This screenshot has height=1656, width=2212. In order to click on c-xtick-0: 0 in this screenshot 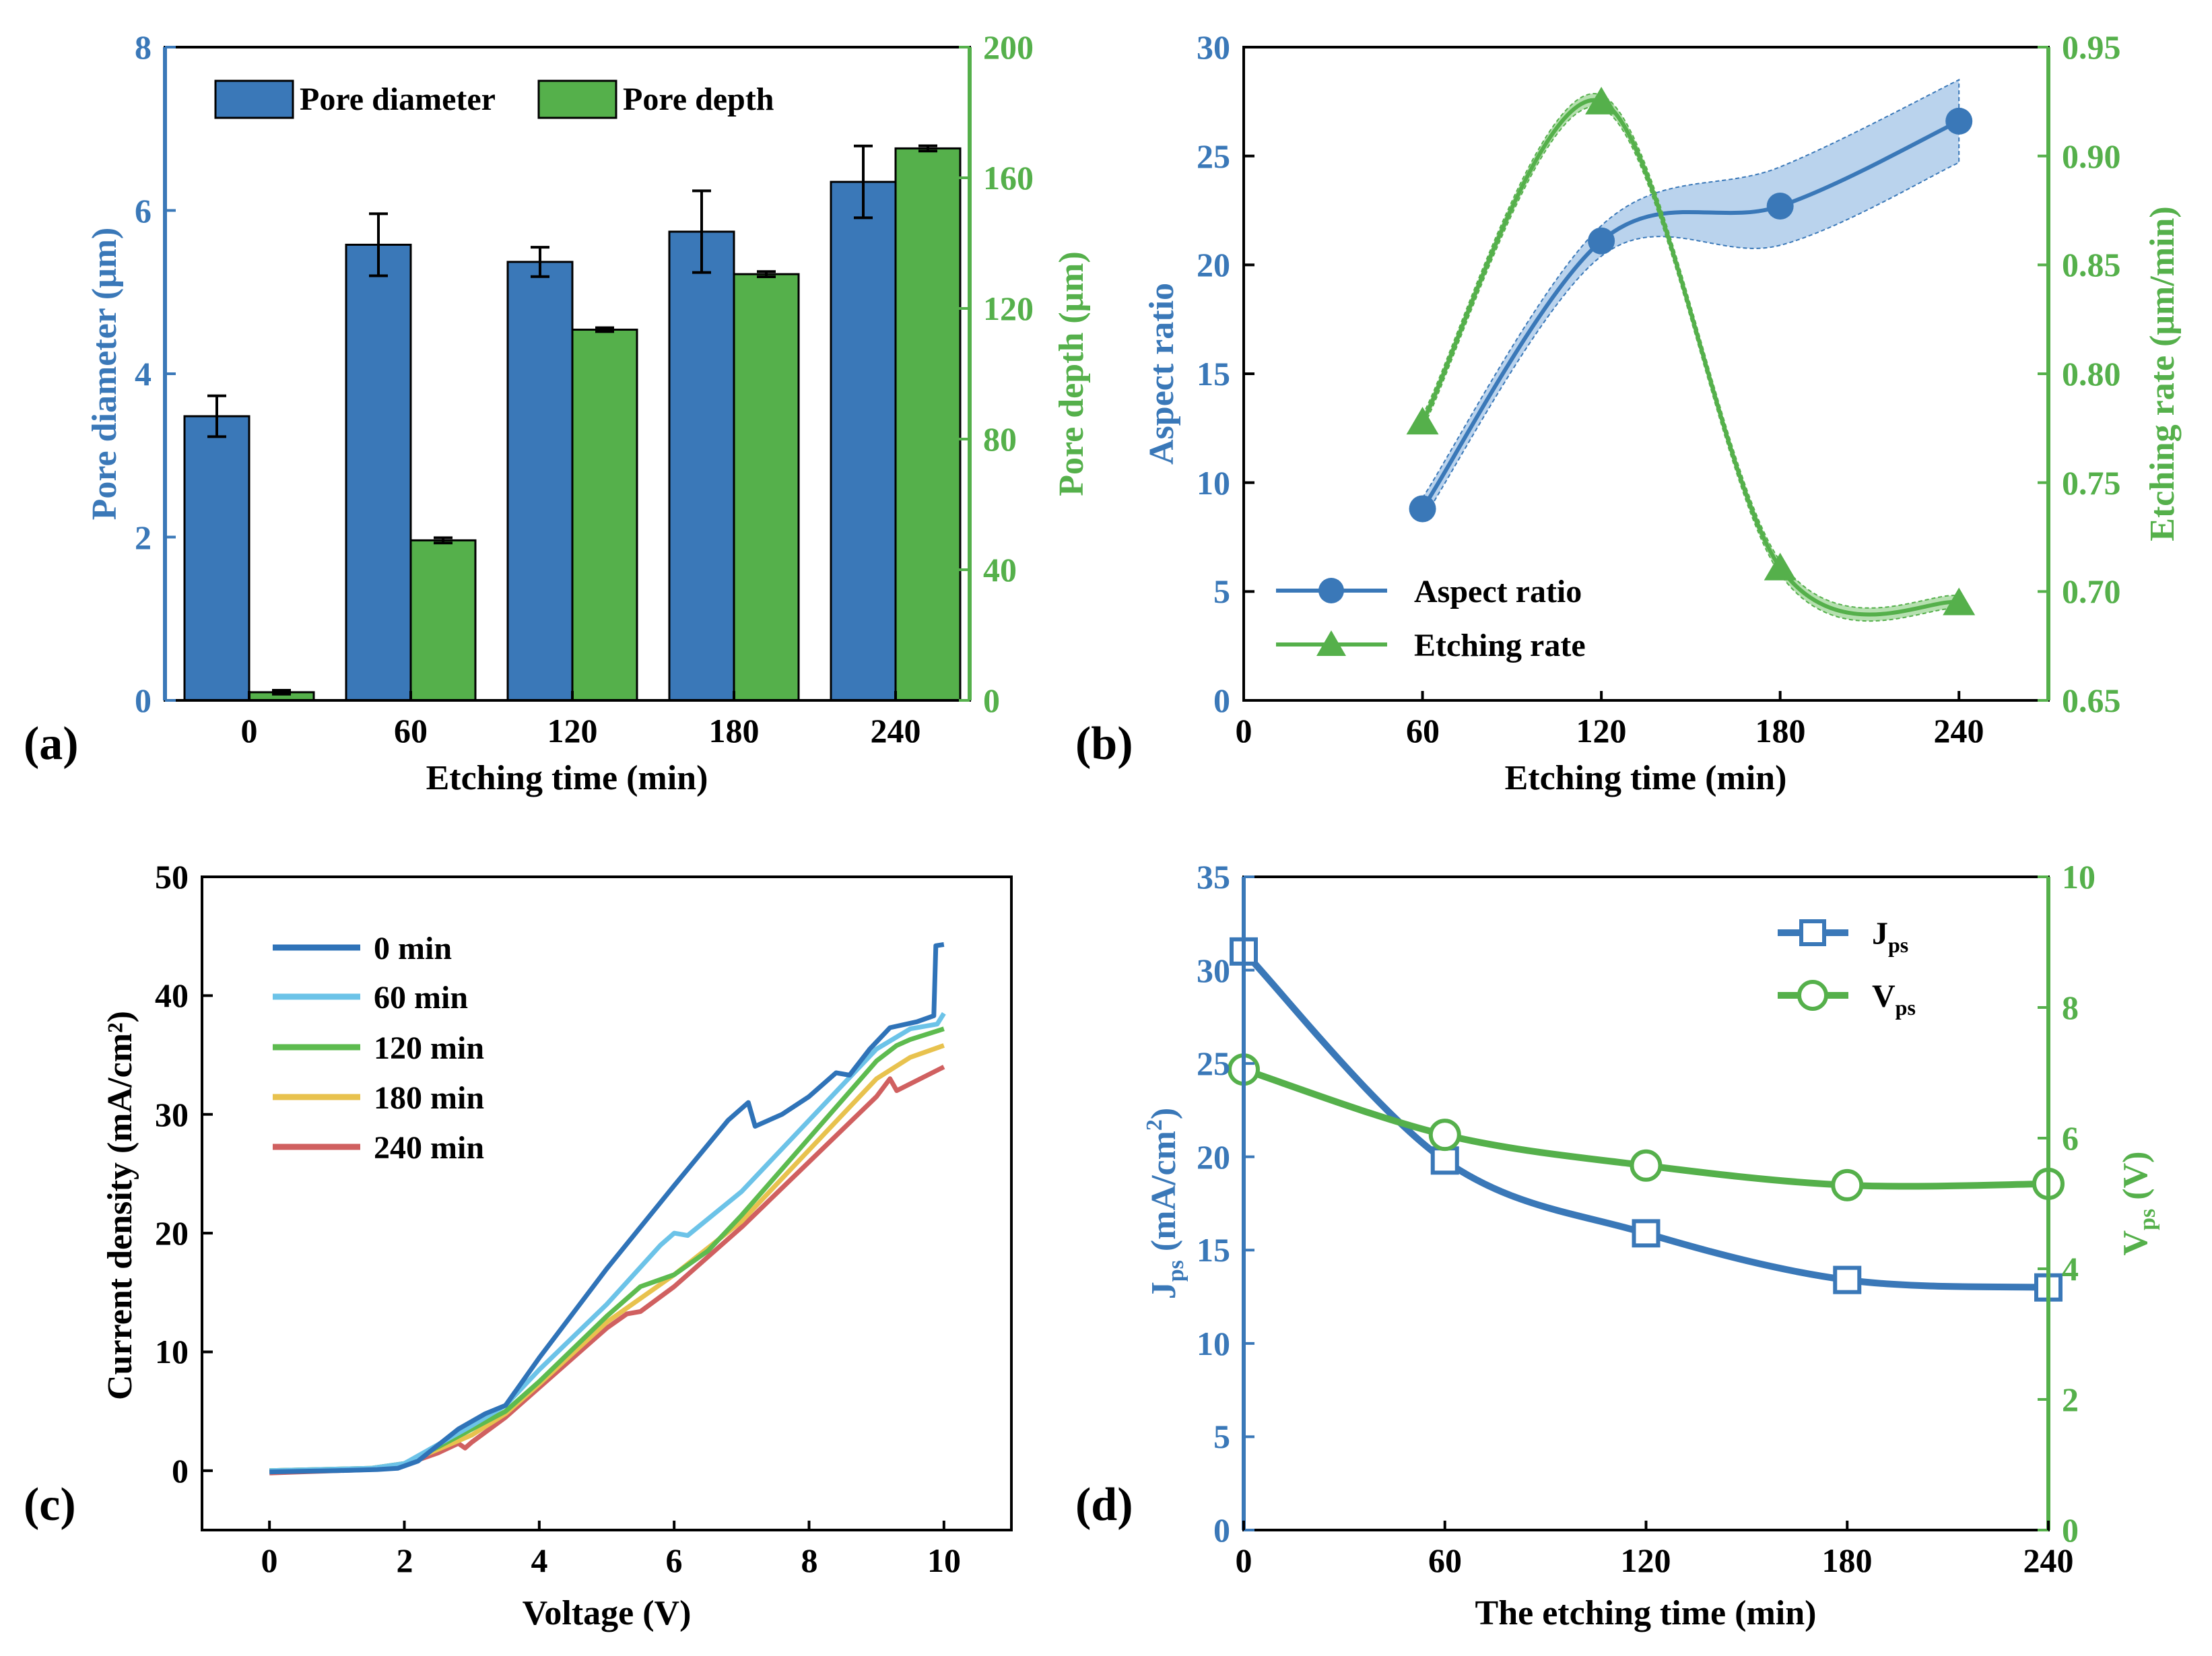, I will do `click(269, 1561)`.